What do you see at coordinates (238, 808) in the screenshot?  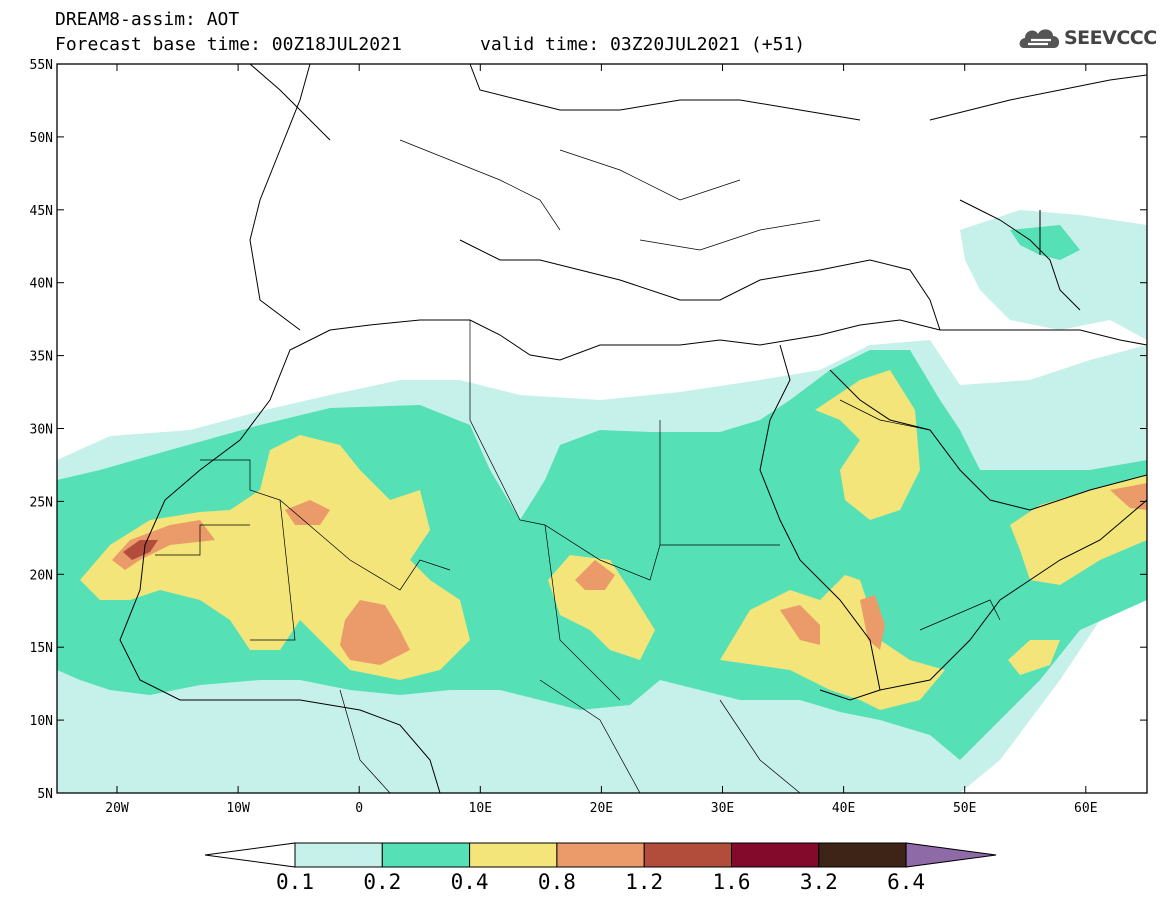 I see `lon-label: 10W` at bounding box center [238, 808].